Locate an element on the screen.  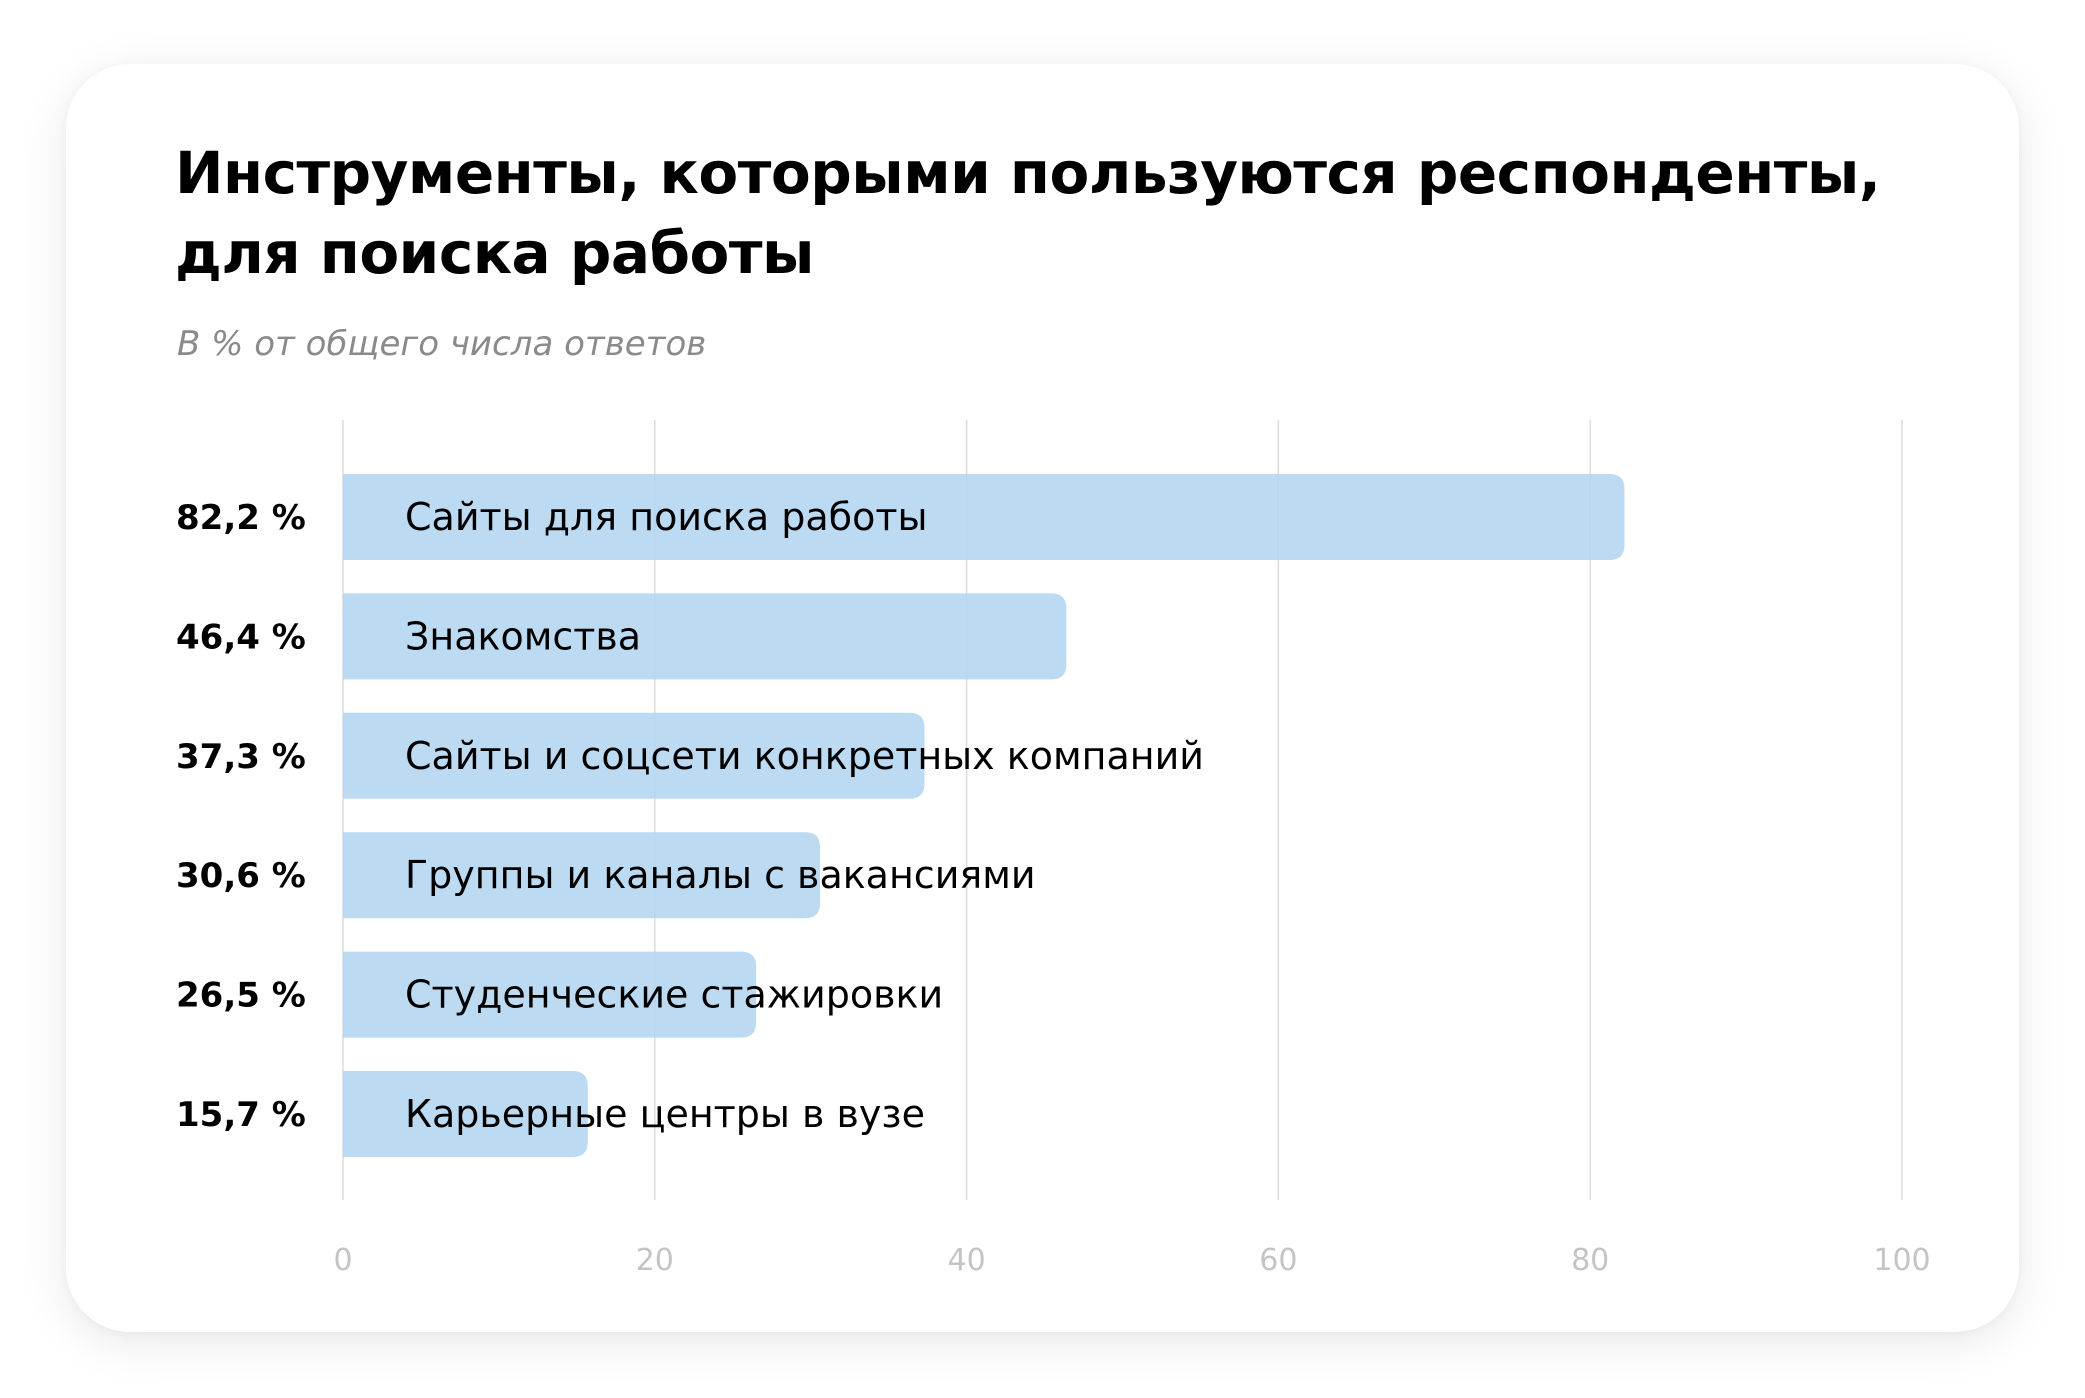
x-tick-label: 80 is located at coordinates (1590, 1260).